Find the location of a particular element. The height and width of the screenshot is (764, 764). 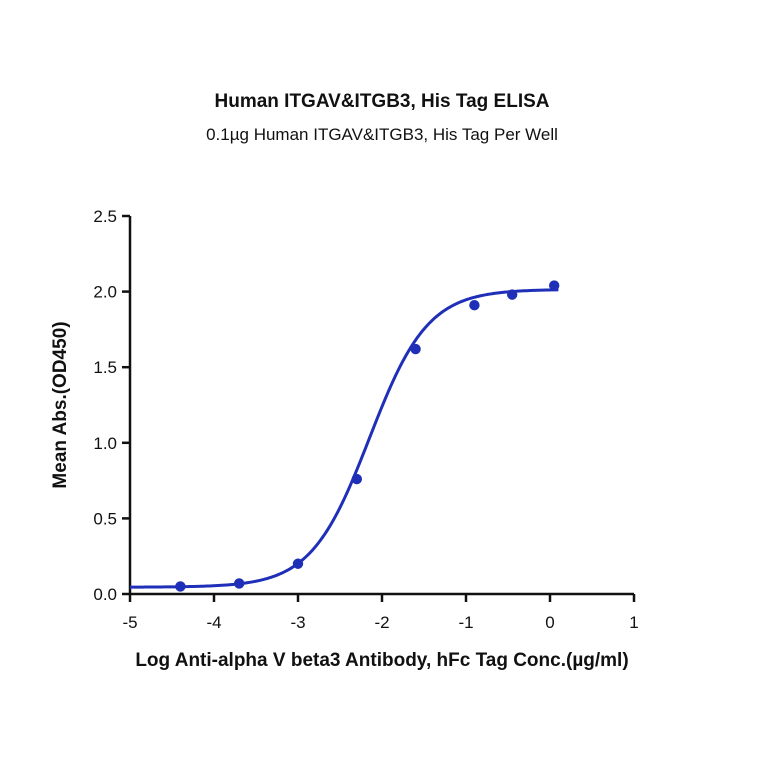

y-axis-title: Mean Abs.(OD450) is located at coordinates (60, 404).